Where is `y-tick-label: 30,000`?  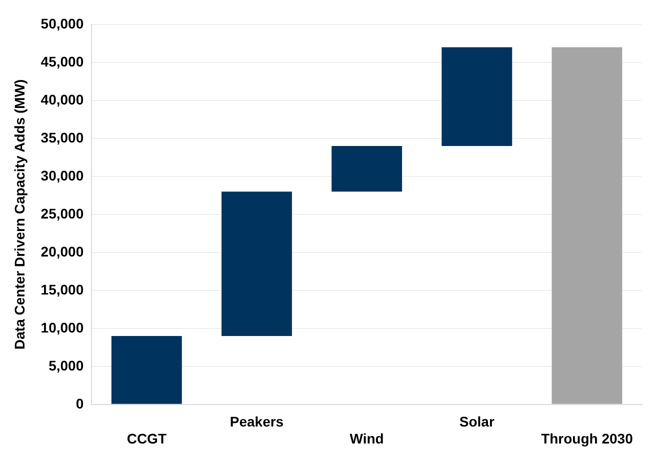
y-tick-label: 30,000 is located at coordinates (62, 175).